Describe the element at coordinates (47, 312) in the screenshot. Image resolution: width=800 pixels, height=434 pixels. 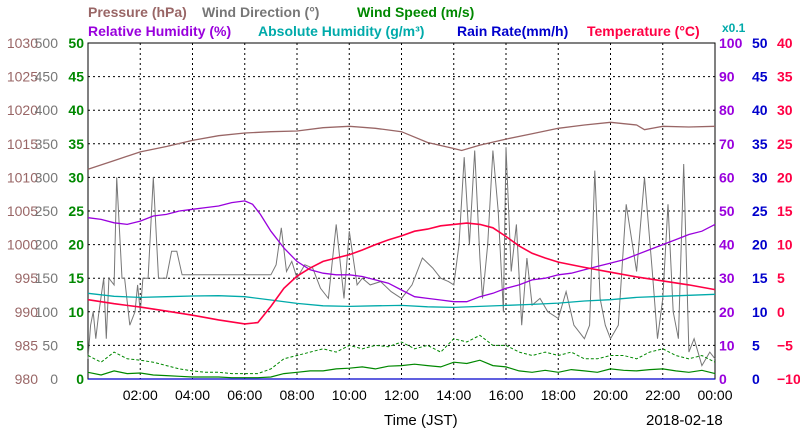
I see `tick-label-wind-direction: 100` at that location.